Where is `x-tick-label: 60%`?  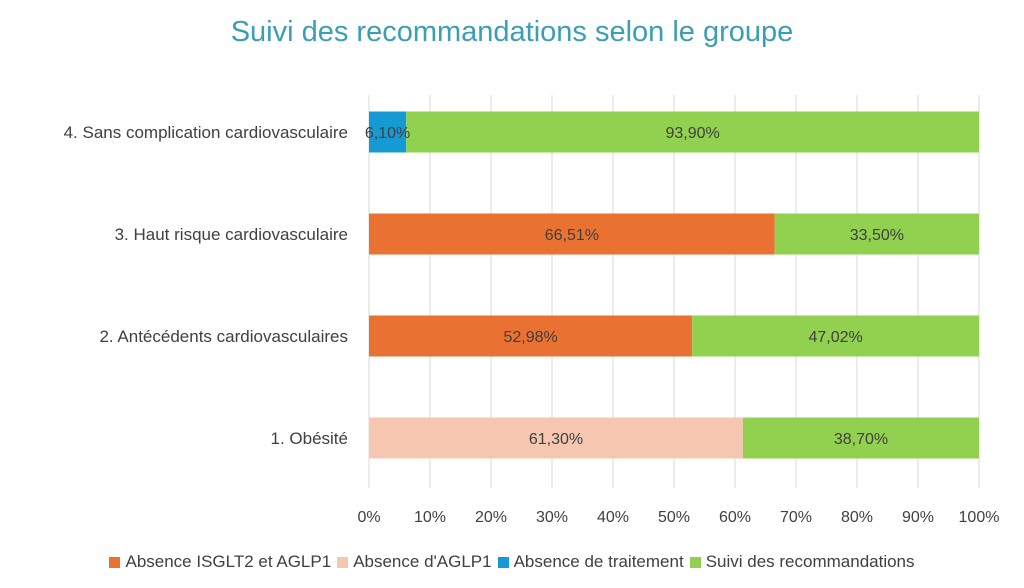
x-tick-label: 60% is located at coordinates (735, 517).